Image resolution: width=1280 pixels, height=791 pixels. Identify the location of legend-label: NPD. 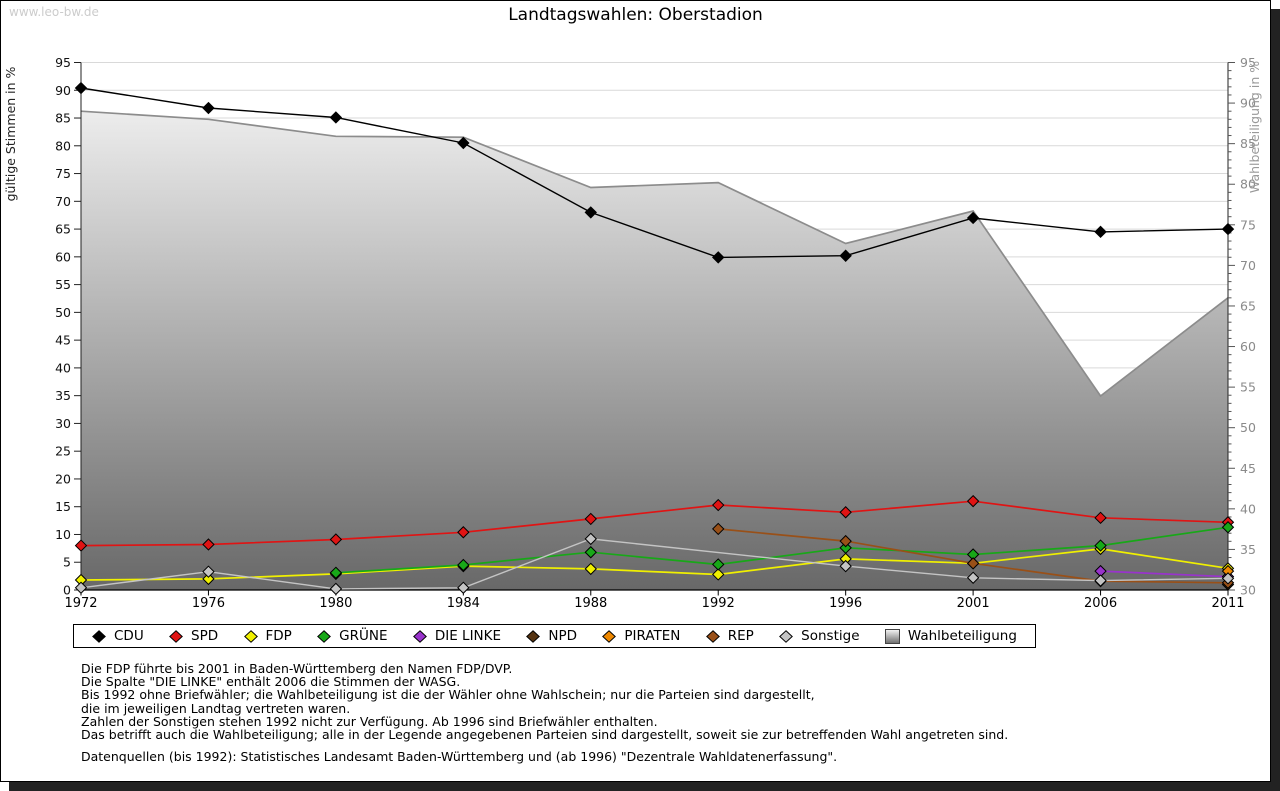
(563, 636).